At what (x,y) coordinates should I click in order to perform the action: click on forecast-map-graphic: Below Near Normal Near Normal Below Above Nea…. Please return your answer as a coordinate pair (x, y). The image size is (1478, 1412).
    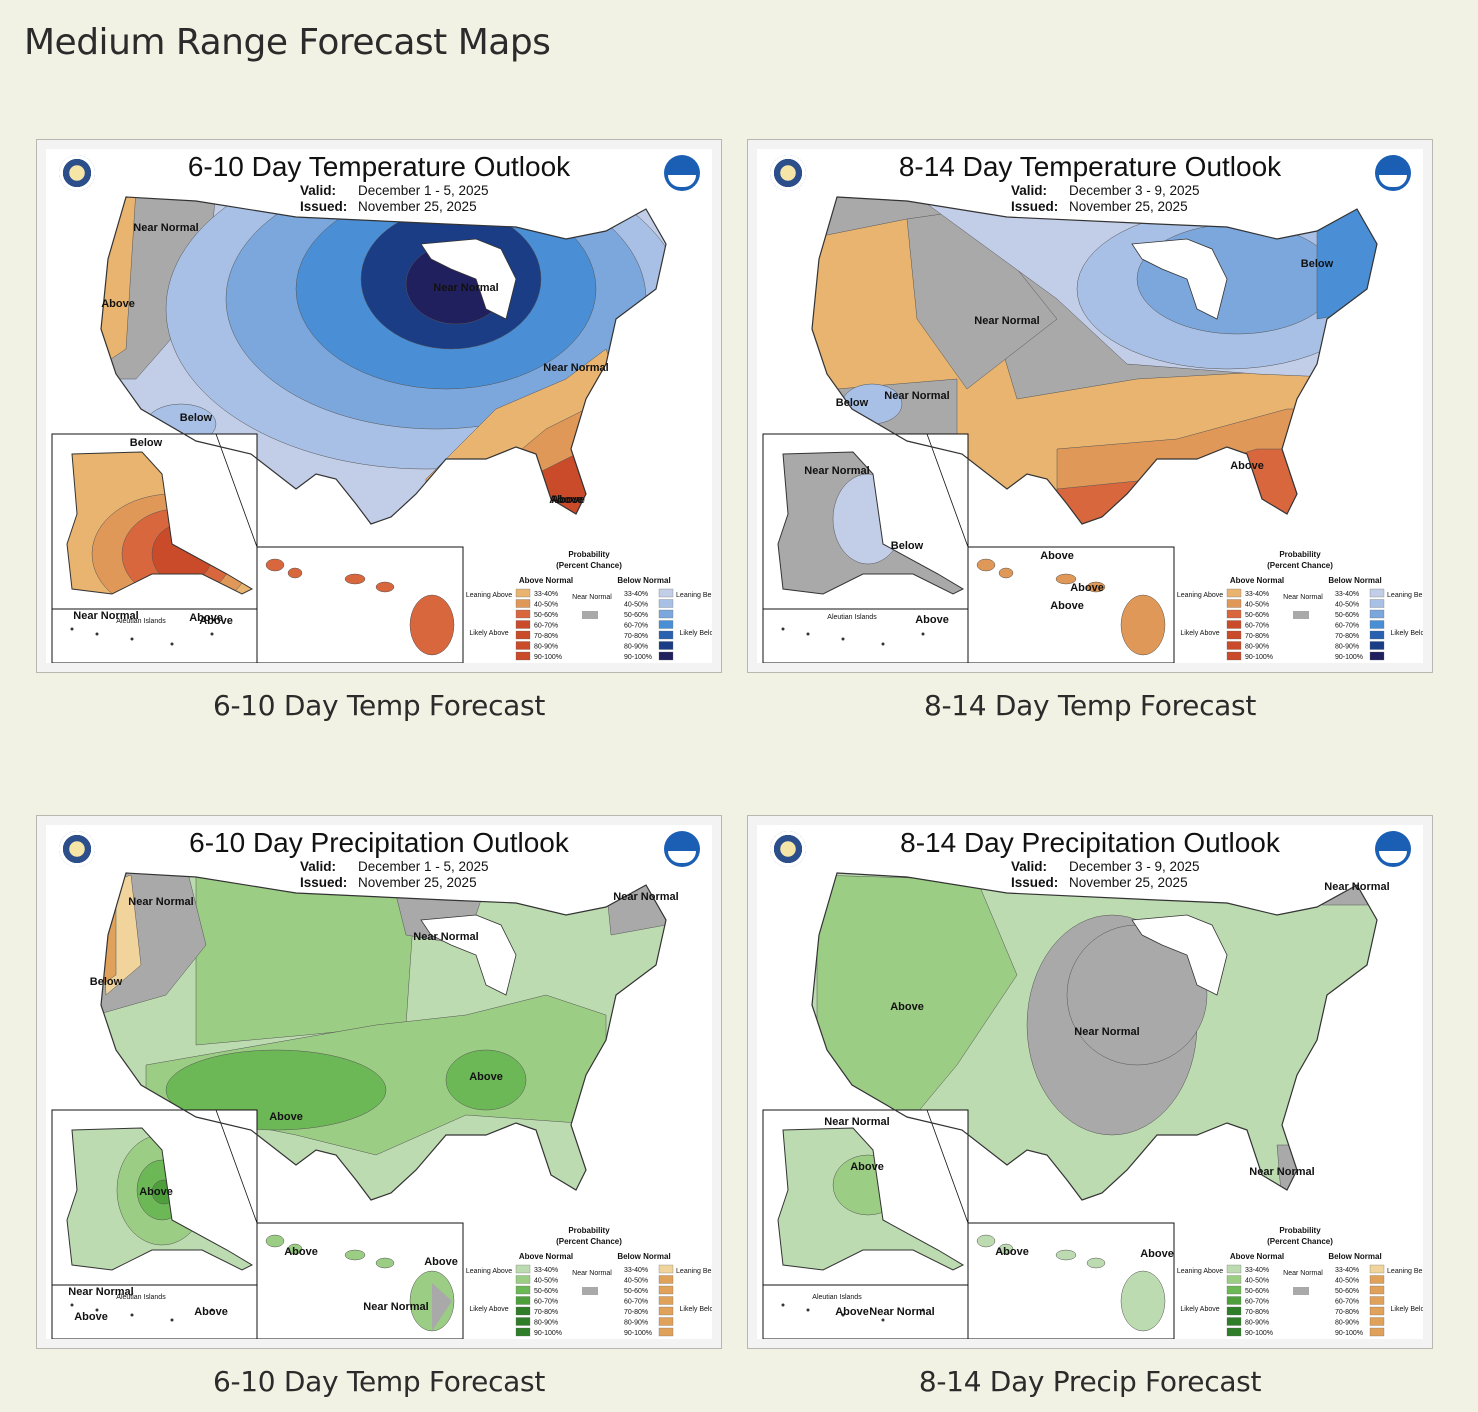
    Looking at the image, I should click on (1092, 429).